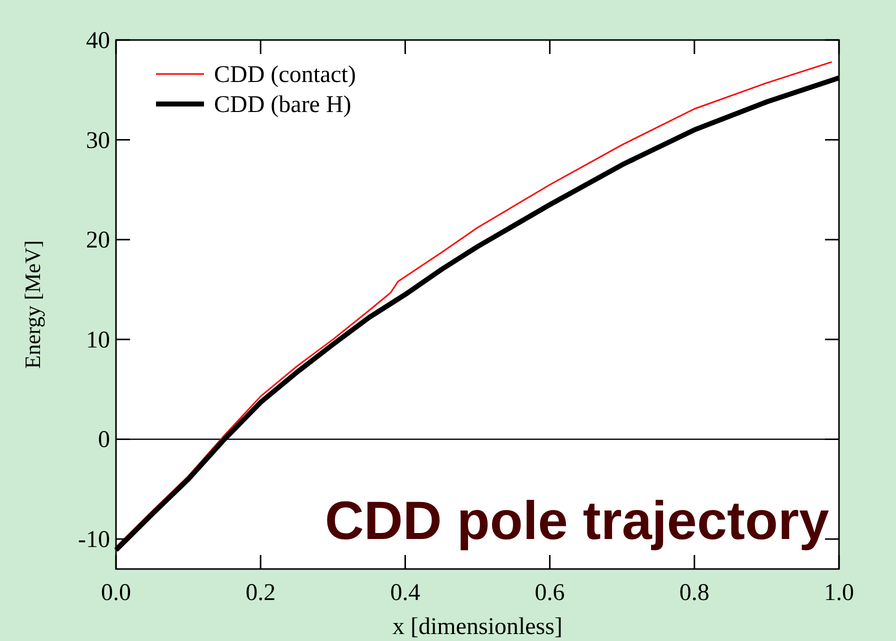 The height and width of the screenshot is (641, 896). I want to click on x-tick-label: 0.6, so click(549, 593).